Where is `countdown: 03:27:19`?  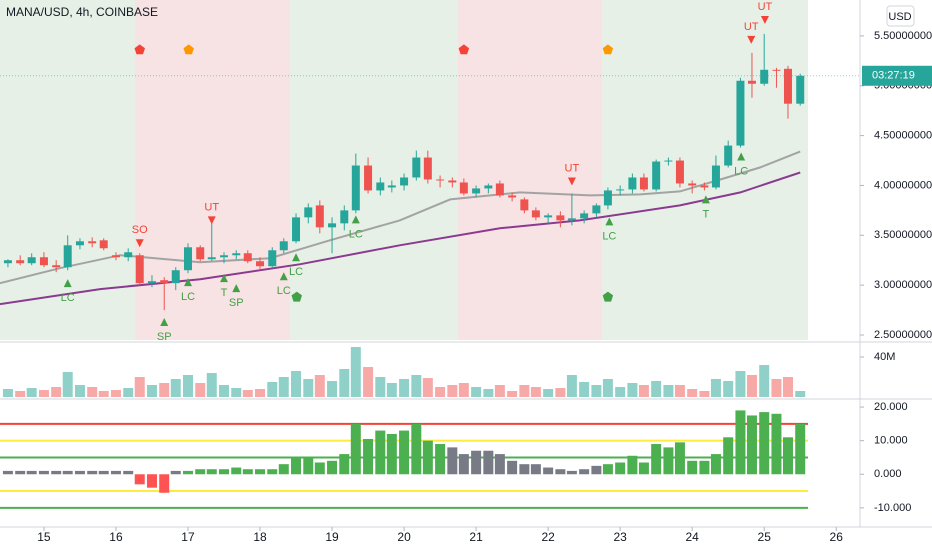 countdown: 03:27:19 is located at coordinates (893, 76).